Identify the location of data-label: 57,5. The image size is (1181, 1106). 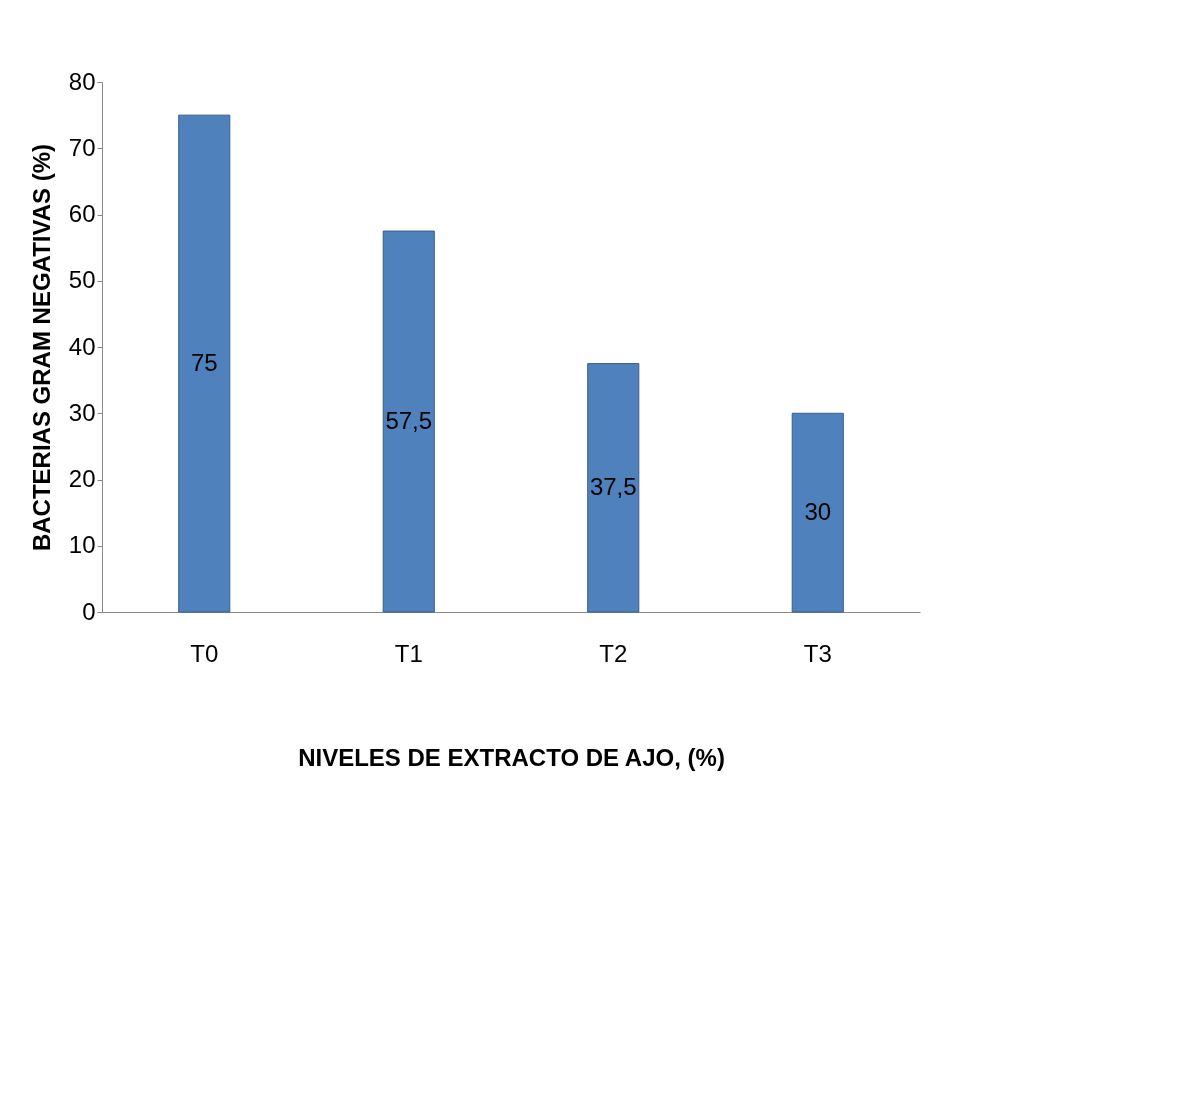
(409, 420).